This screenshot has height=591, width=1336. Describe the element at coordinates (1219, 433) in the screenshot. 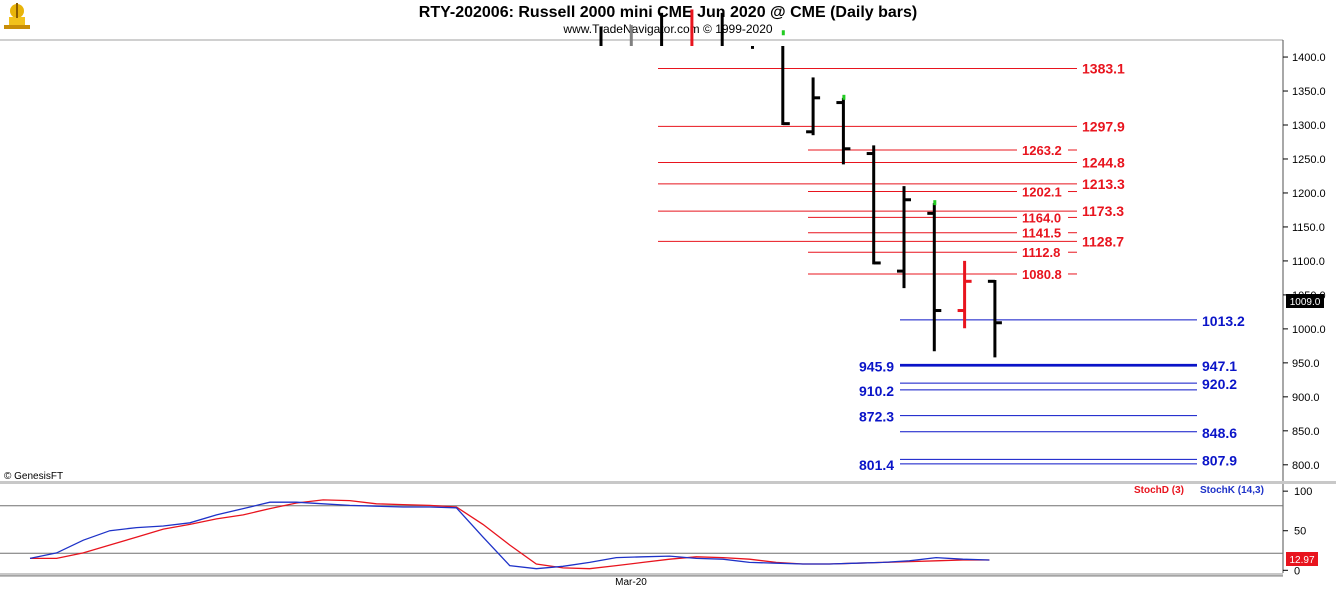

I see `support-level-label: 848.6` at that location.